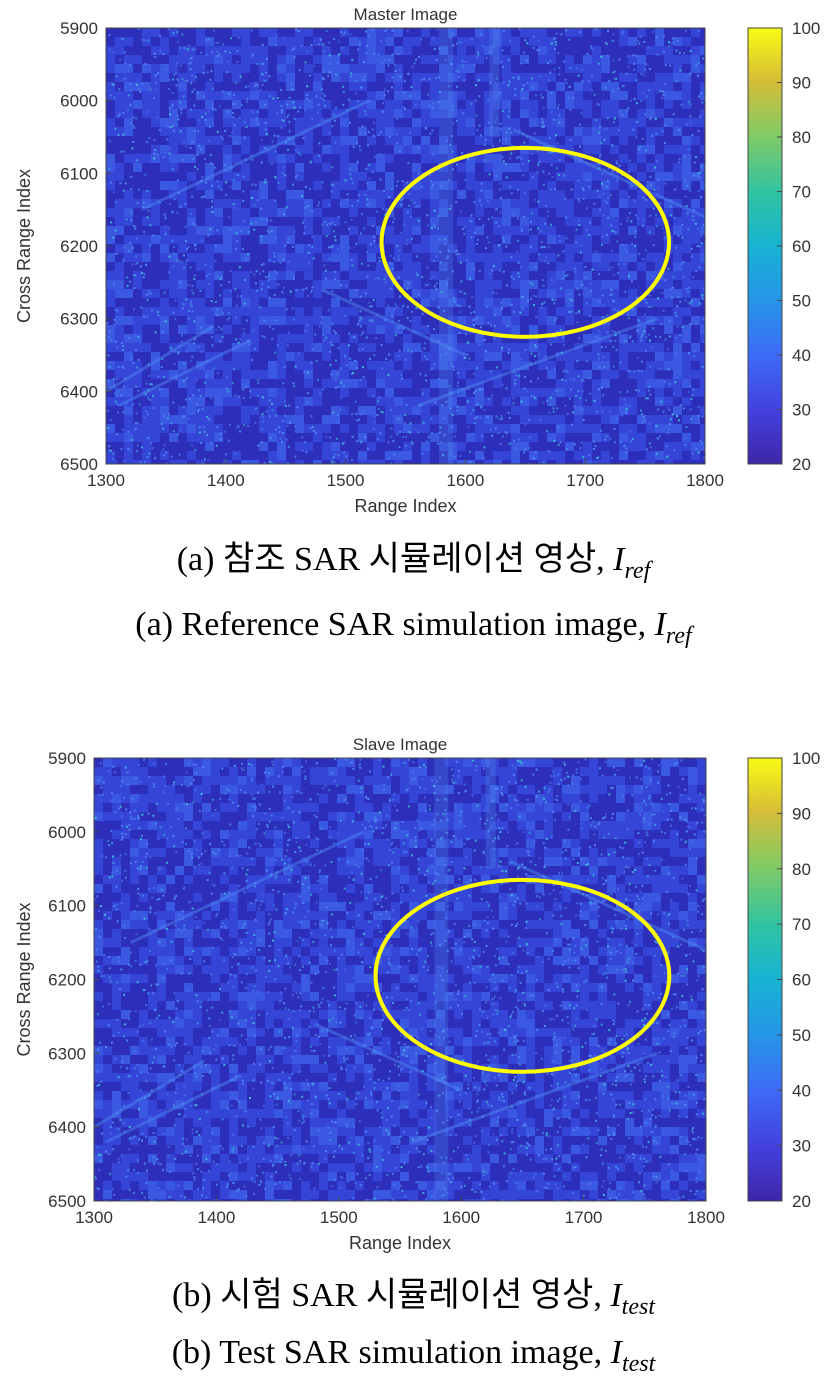 The height and width of the screenshot is (1389, 827). Describe the element at coordinates (413, 562) in the screenshot. I see `caption-korean: (a) 참조 SAR 시뮬레이션 영상, Iref` at that location.